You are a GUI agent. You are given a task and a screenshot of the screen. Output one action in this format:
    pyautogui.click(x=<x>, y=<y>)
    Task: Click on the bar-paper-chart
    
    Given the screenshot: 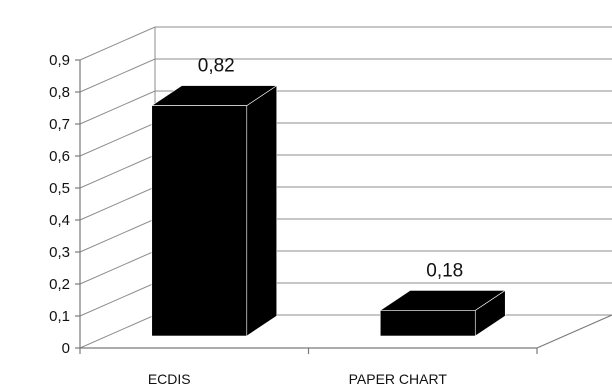 What is the action you would take?
    pyautogui.click(x=443, y=313)
    